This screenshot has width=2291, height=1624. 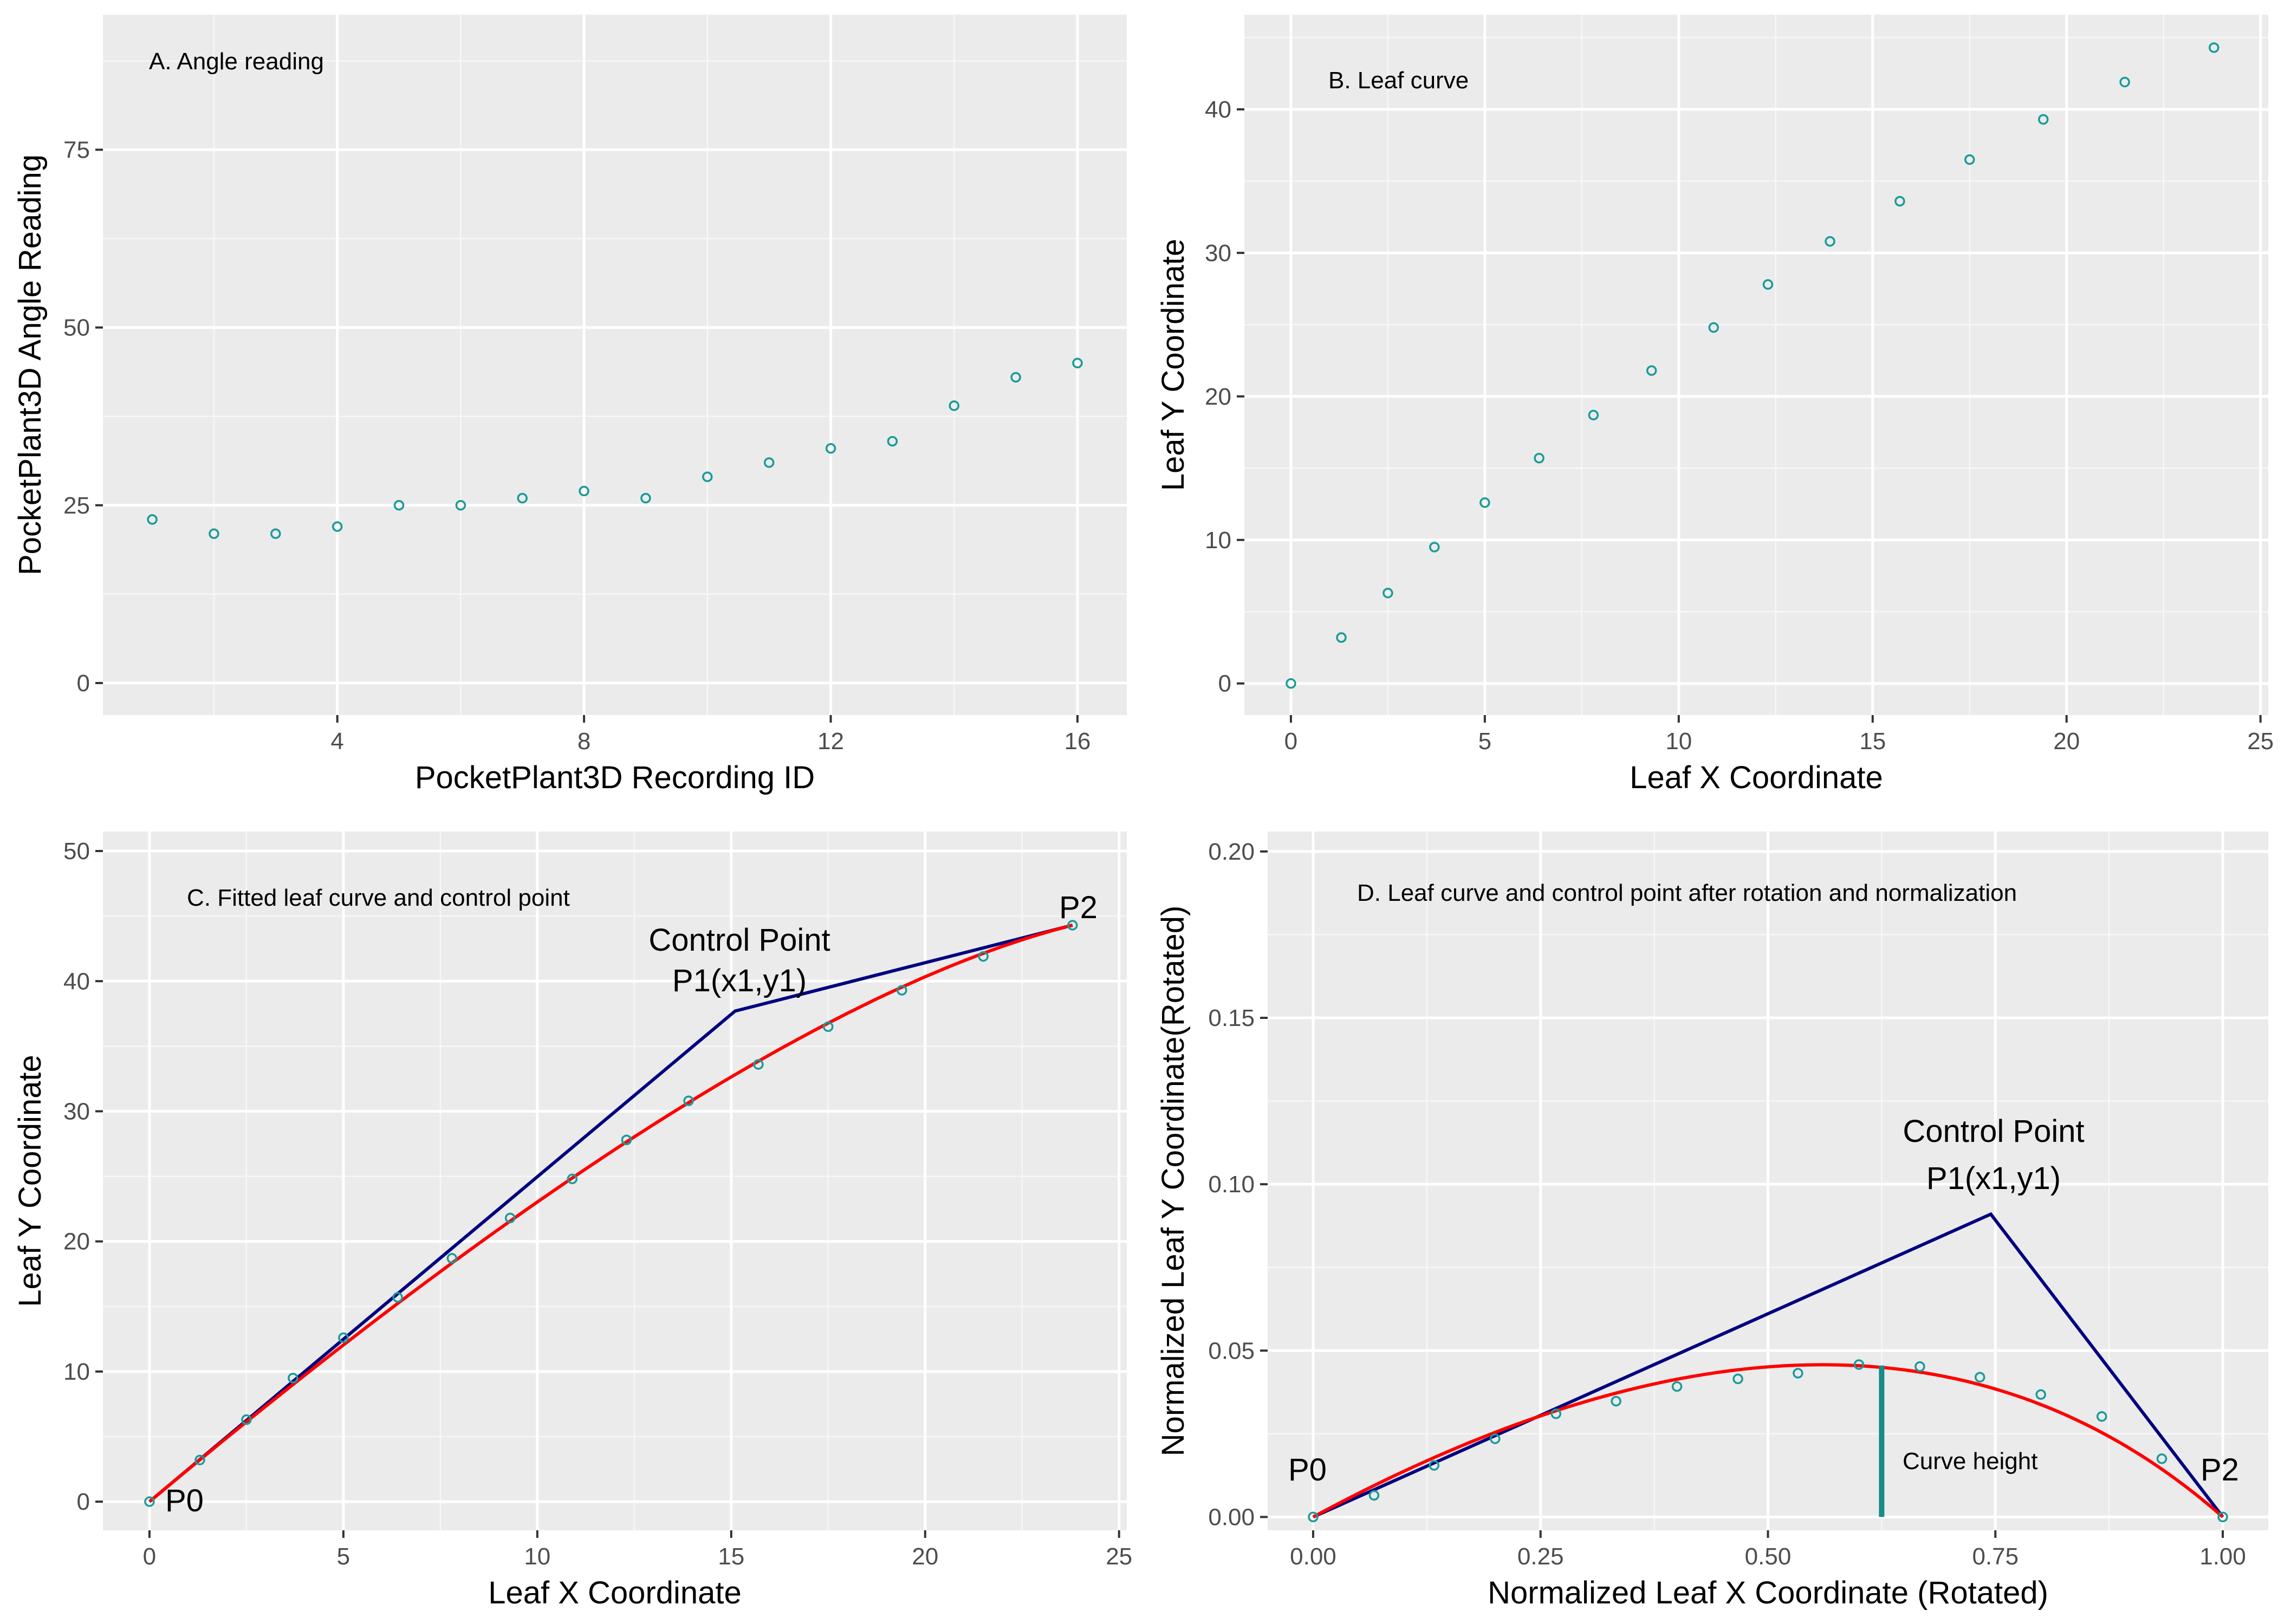 I want to click on panel-title: B. Leaf curve, so click(x=1398, y=80).